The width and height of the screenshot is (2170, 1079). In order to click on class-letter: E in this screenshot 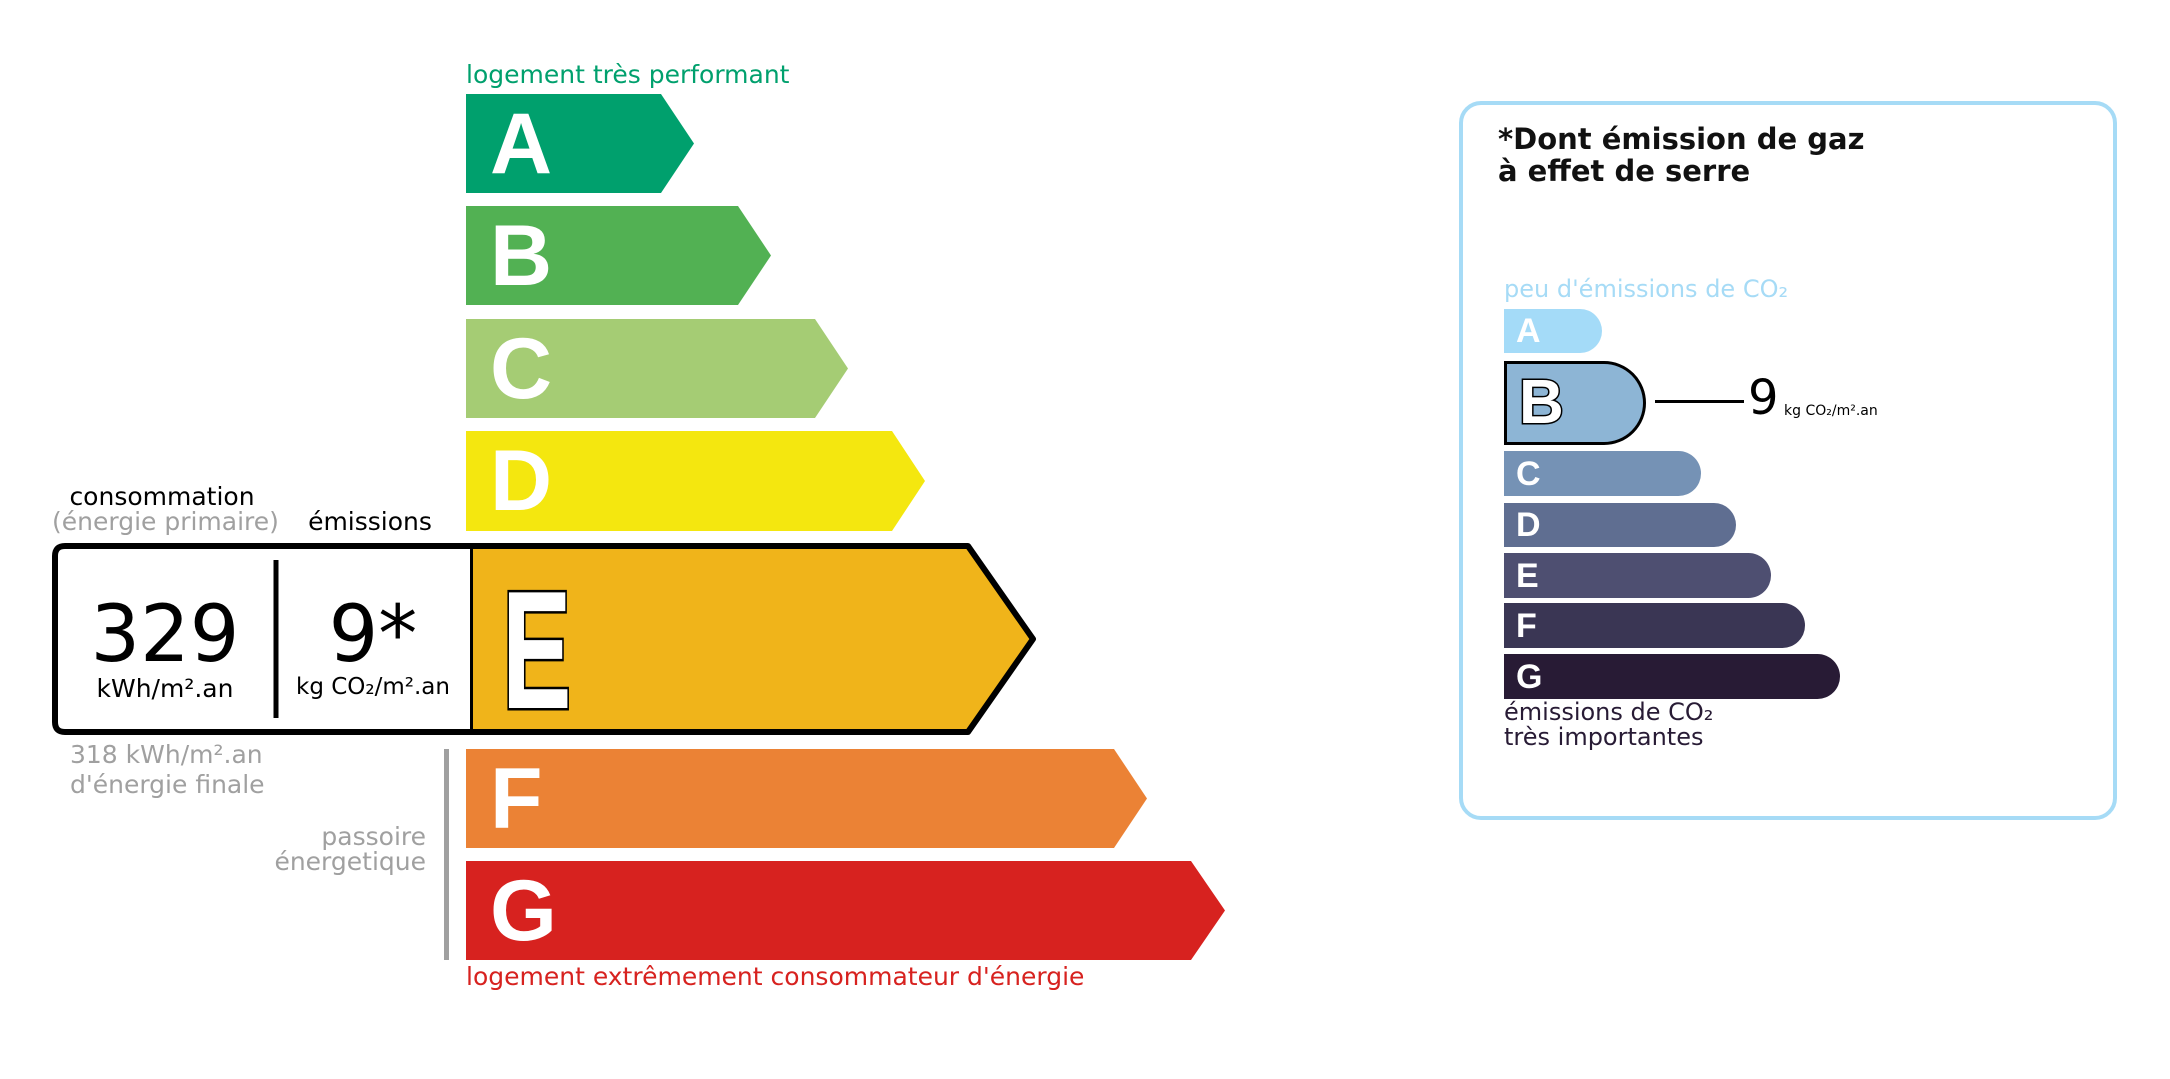, I will do `click(1527, 575)`.